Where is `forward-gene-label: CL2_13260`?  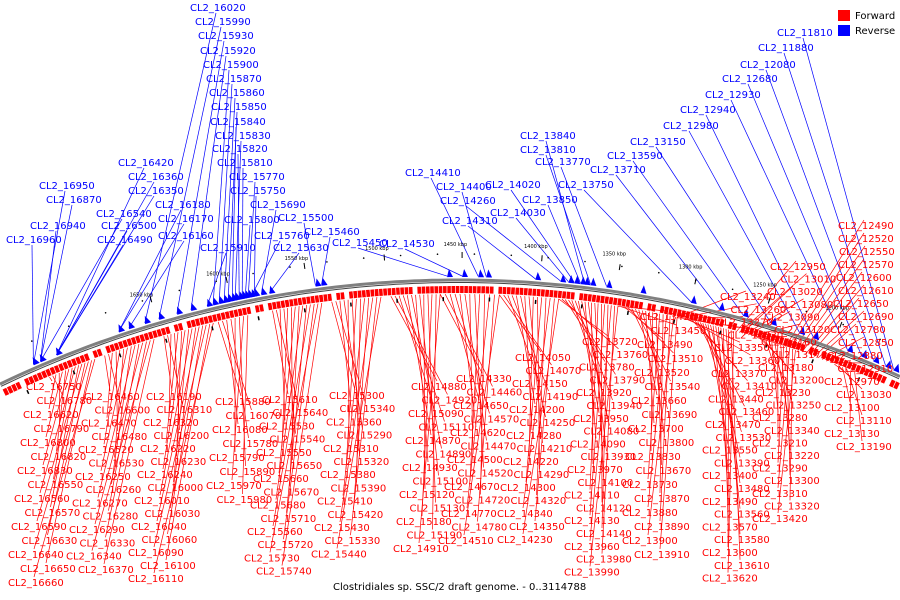 forward-gene-label: CL2_13260 is located at coordinates (759, 310).